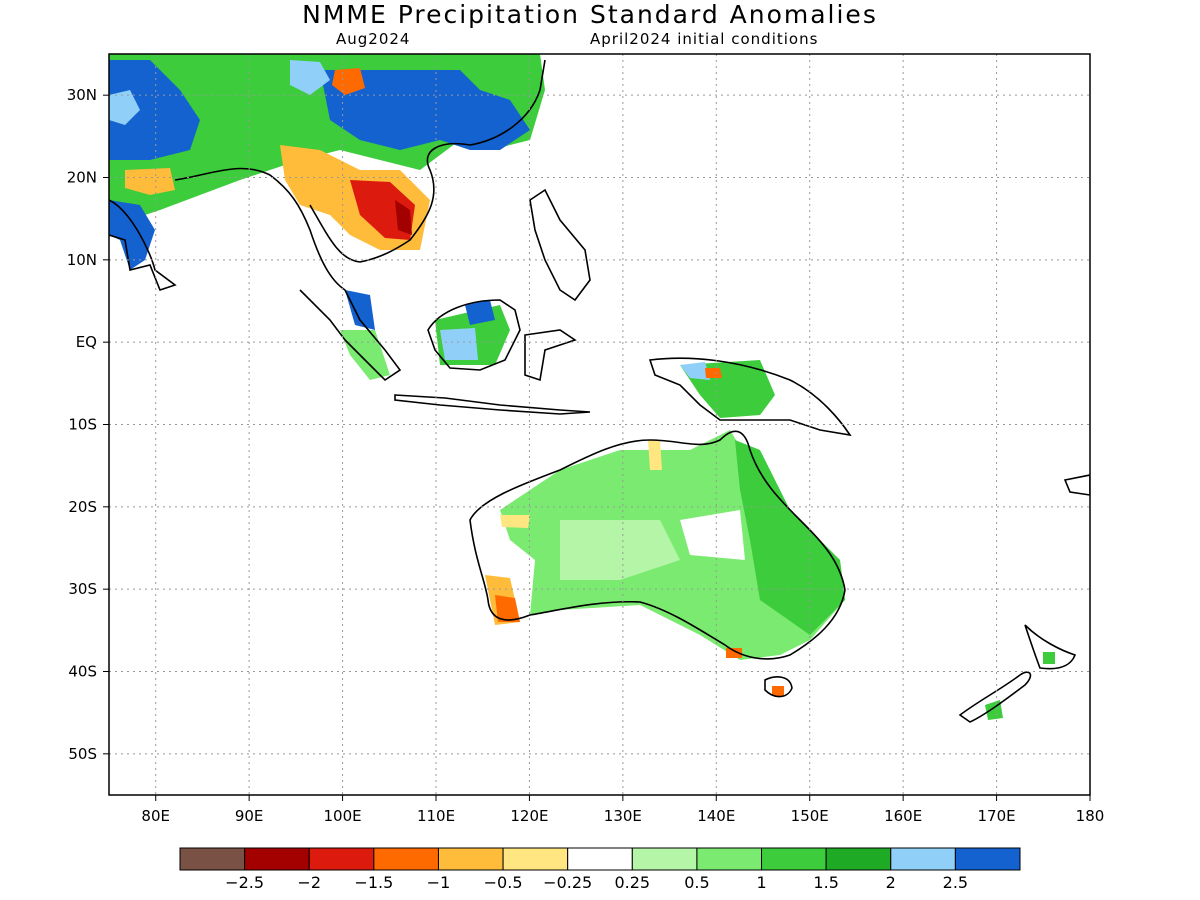 Image resolution: width=1200 pixels, height=900 pixels. What do you see at coordinates (82, 507) in the screenshot?
I see `lat-tick-label: 20S` at bounding box center [82, 507].